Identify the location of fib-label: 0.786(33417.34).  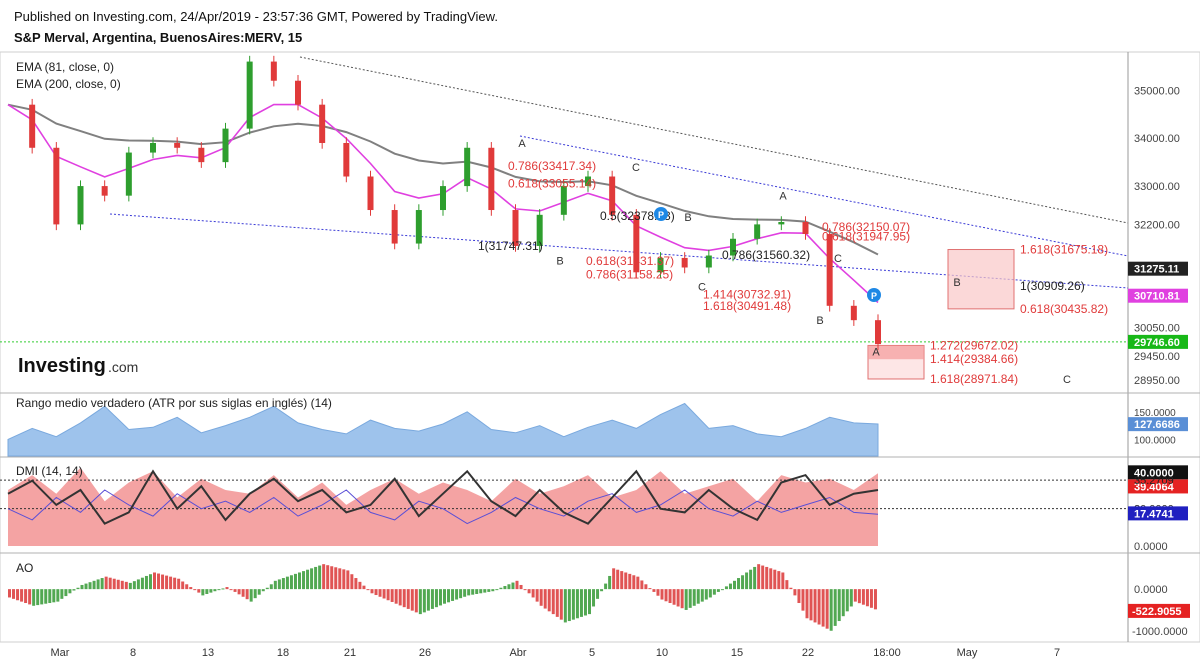
(552, 166).